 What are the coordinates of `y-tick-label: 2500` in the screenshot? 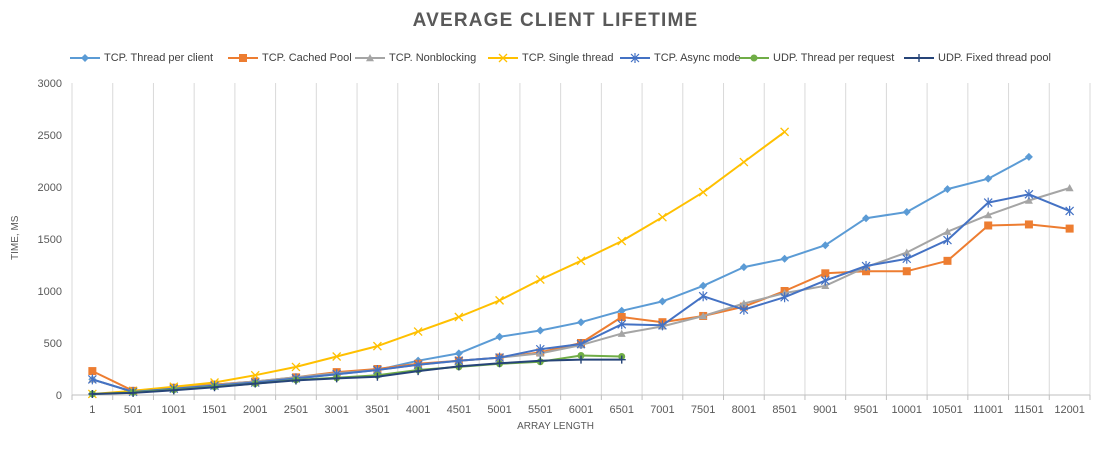 It's located at (50, 136).